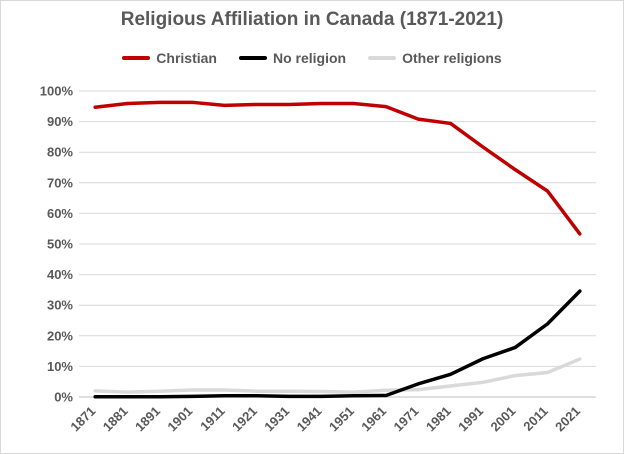 This screenshot has height=454, width=624. Describe the element at coordinates (60, 152) in the screenshot. I see `y-tick-label: 80%` at that location.